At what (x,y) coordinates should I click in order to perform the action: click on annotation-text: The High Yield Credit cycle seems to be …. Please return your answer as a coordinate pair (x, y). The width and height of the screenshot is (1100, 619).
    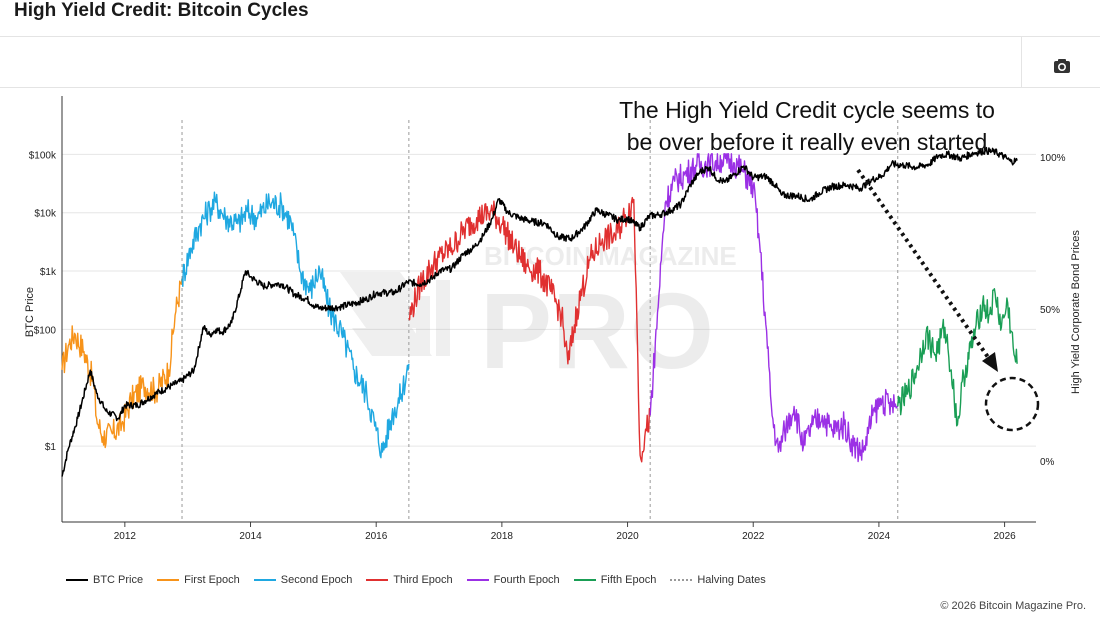
    Looking at the image, I should click on (807, 126).